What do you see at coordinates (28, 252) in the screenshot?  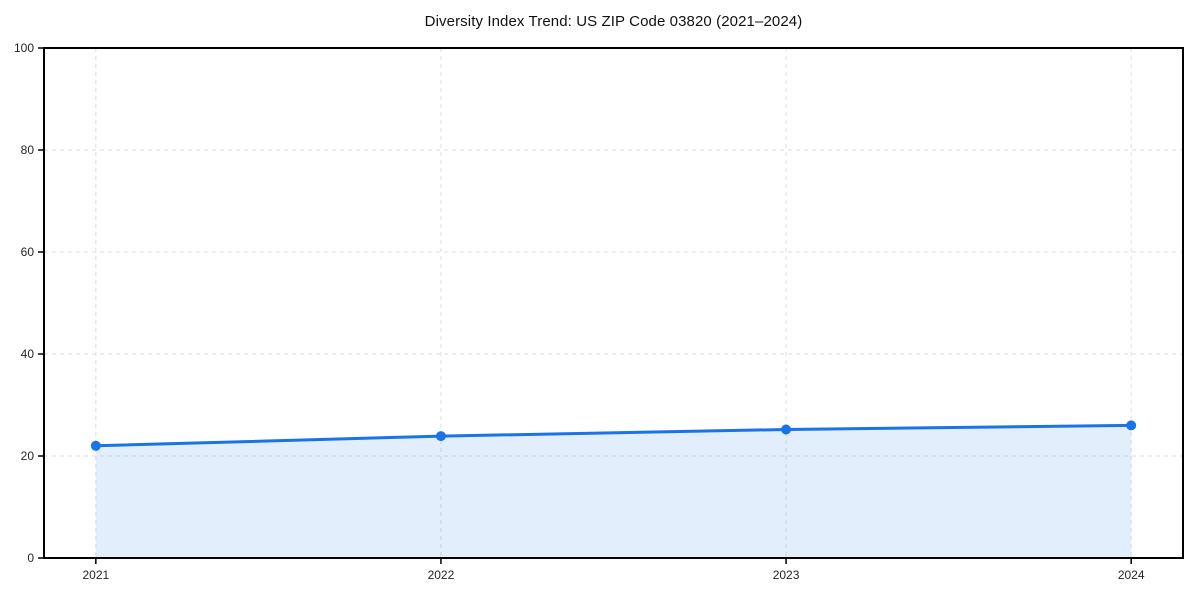 I see `y-axis-tick-label: 60` at bounding box center [28, 252].